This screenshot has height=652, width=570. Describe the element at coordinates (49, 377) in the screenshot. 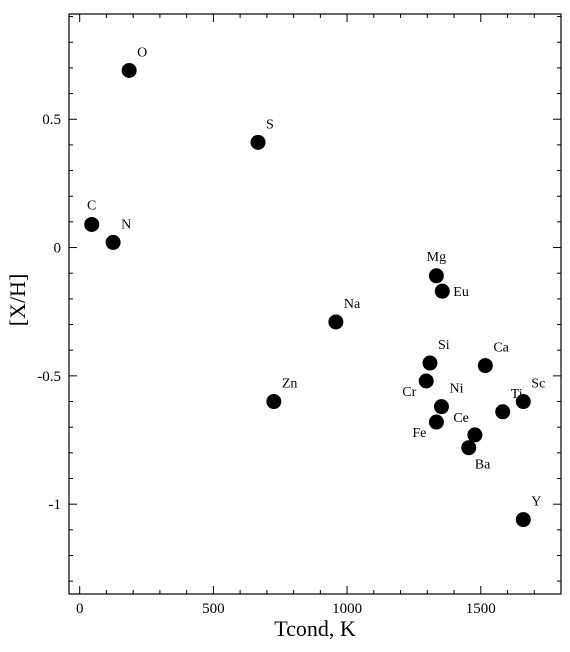

I see `y-tick-label: -0.5` at that location.